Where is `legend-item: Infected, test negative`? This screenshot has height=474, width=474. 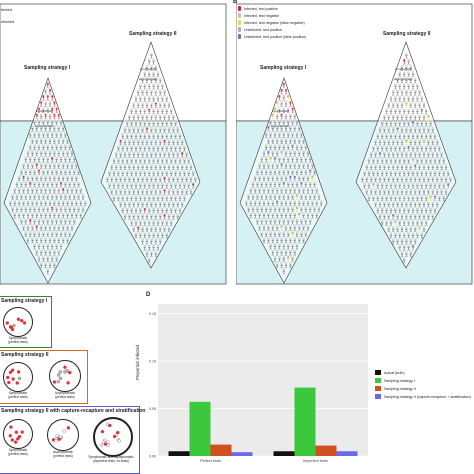
legend-item: Infected, test negative is located at coordinates (258, 15).